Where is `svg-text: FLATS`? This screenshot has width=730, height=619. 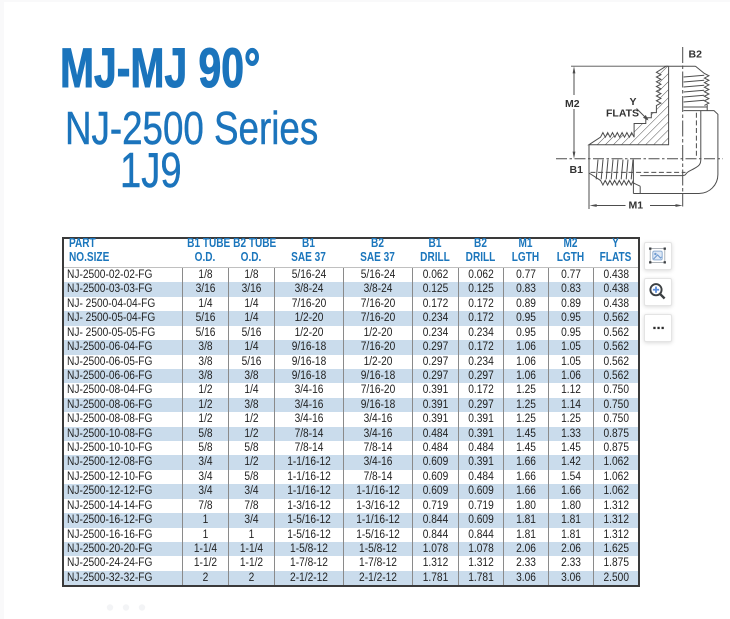 svg-text: FLATS is located at coordinates (622, 114).